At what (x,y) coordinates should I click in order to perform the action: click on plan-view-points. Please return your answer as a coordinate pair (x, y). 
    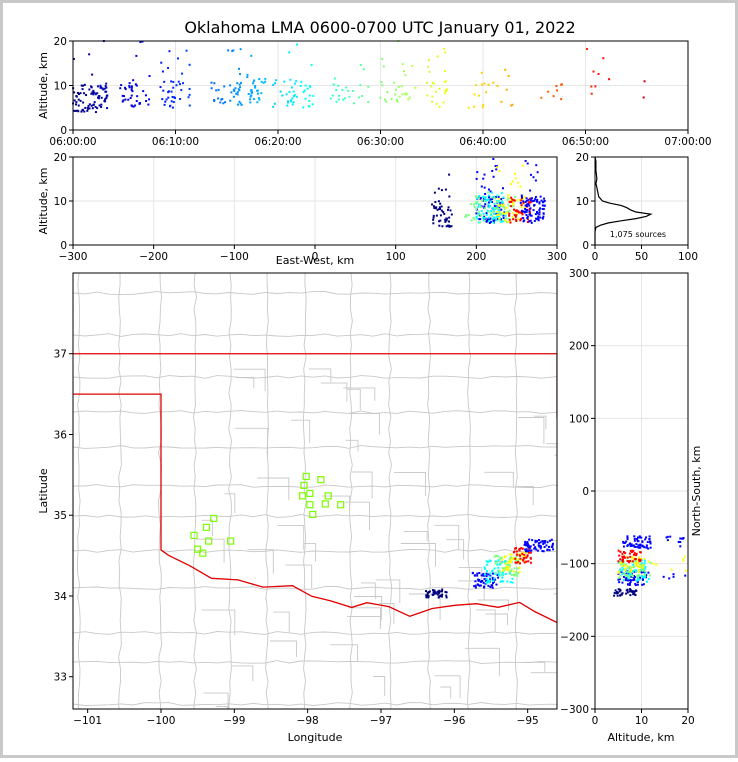
    Looking at the image, I should click on (490, 568).